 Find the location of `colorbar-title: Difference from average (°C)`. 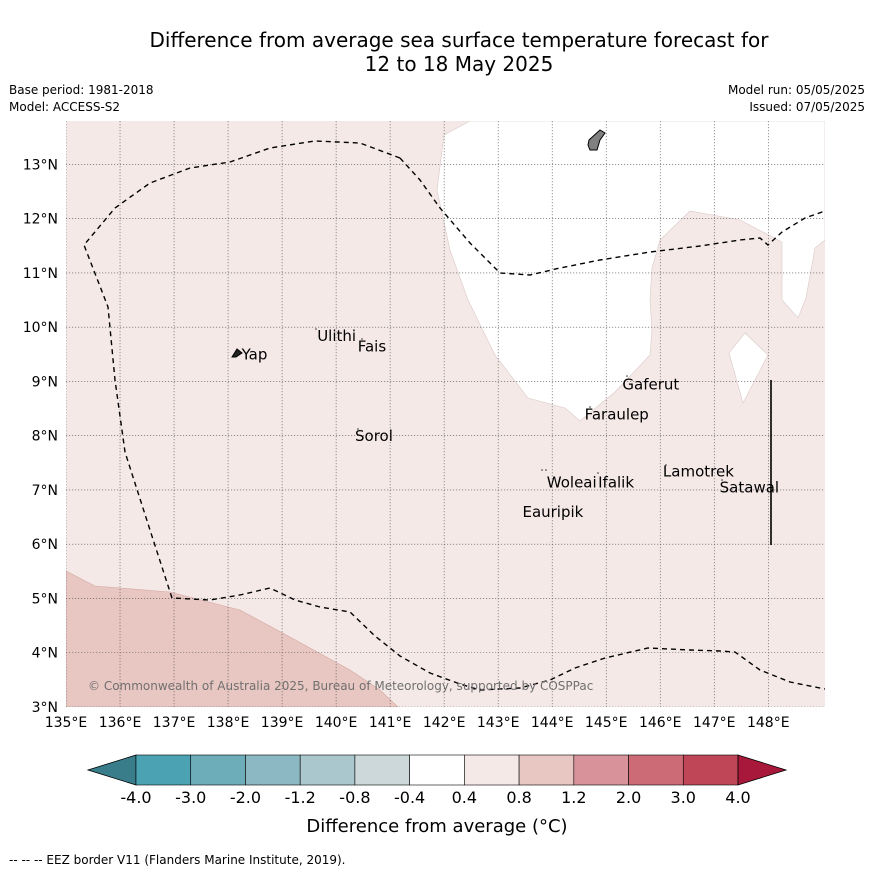

colorbar-title: Difference from average (°C) is located at coordinates (436, 826).